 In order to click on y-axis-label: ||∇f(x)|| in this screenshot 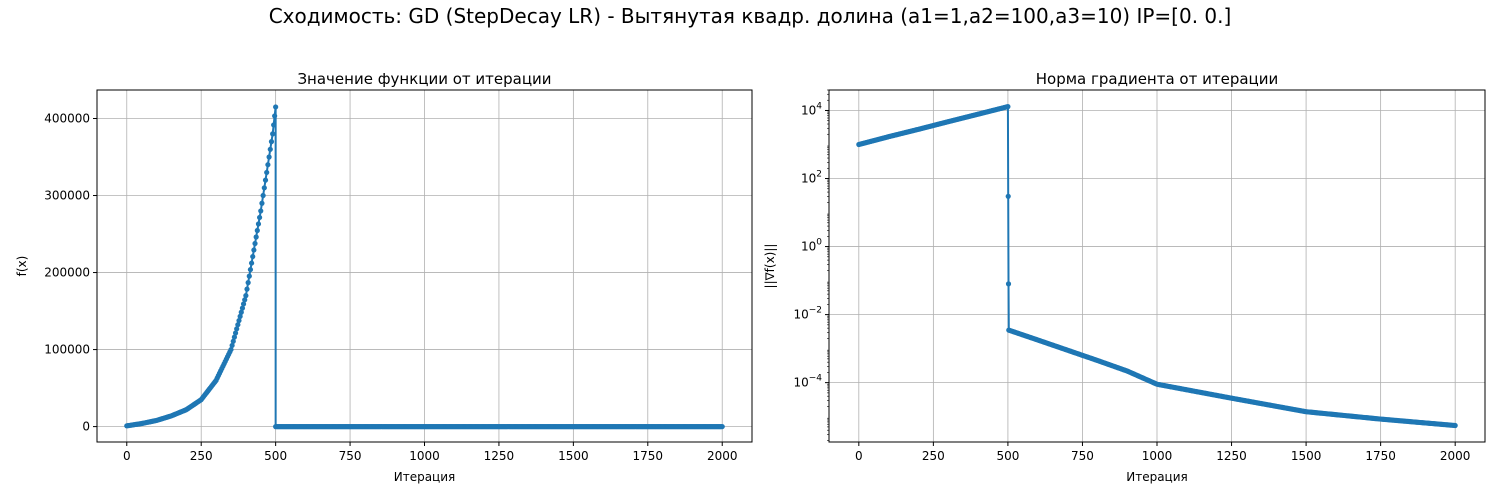, I will do `click(770, 266)`.